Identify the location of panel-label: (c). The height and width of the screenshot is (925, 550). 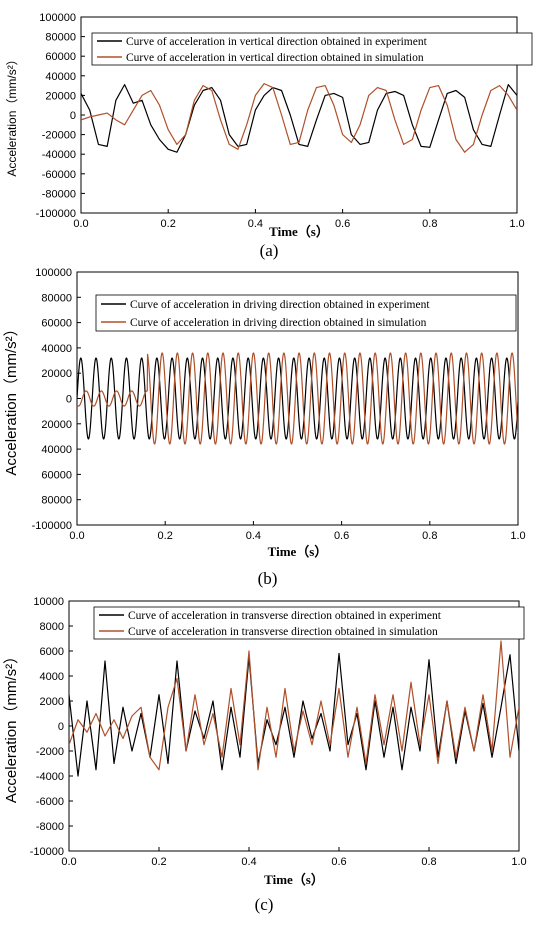
(264, 904).